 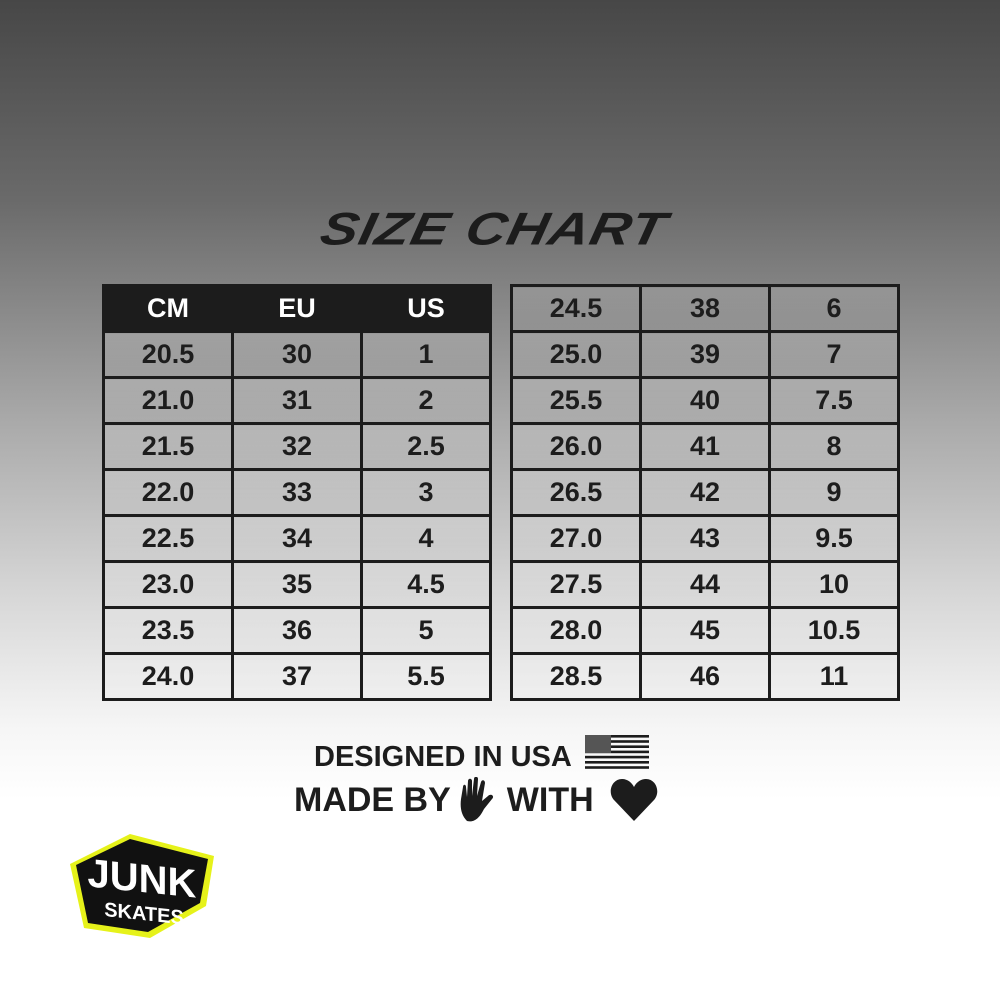 What do you see at coordinates (834, 676) in the screenshot?
I see `cell-us: 11` at bounding box center [834, 676].